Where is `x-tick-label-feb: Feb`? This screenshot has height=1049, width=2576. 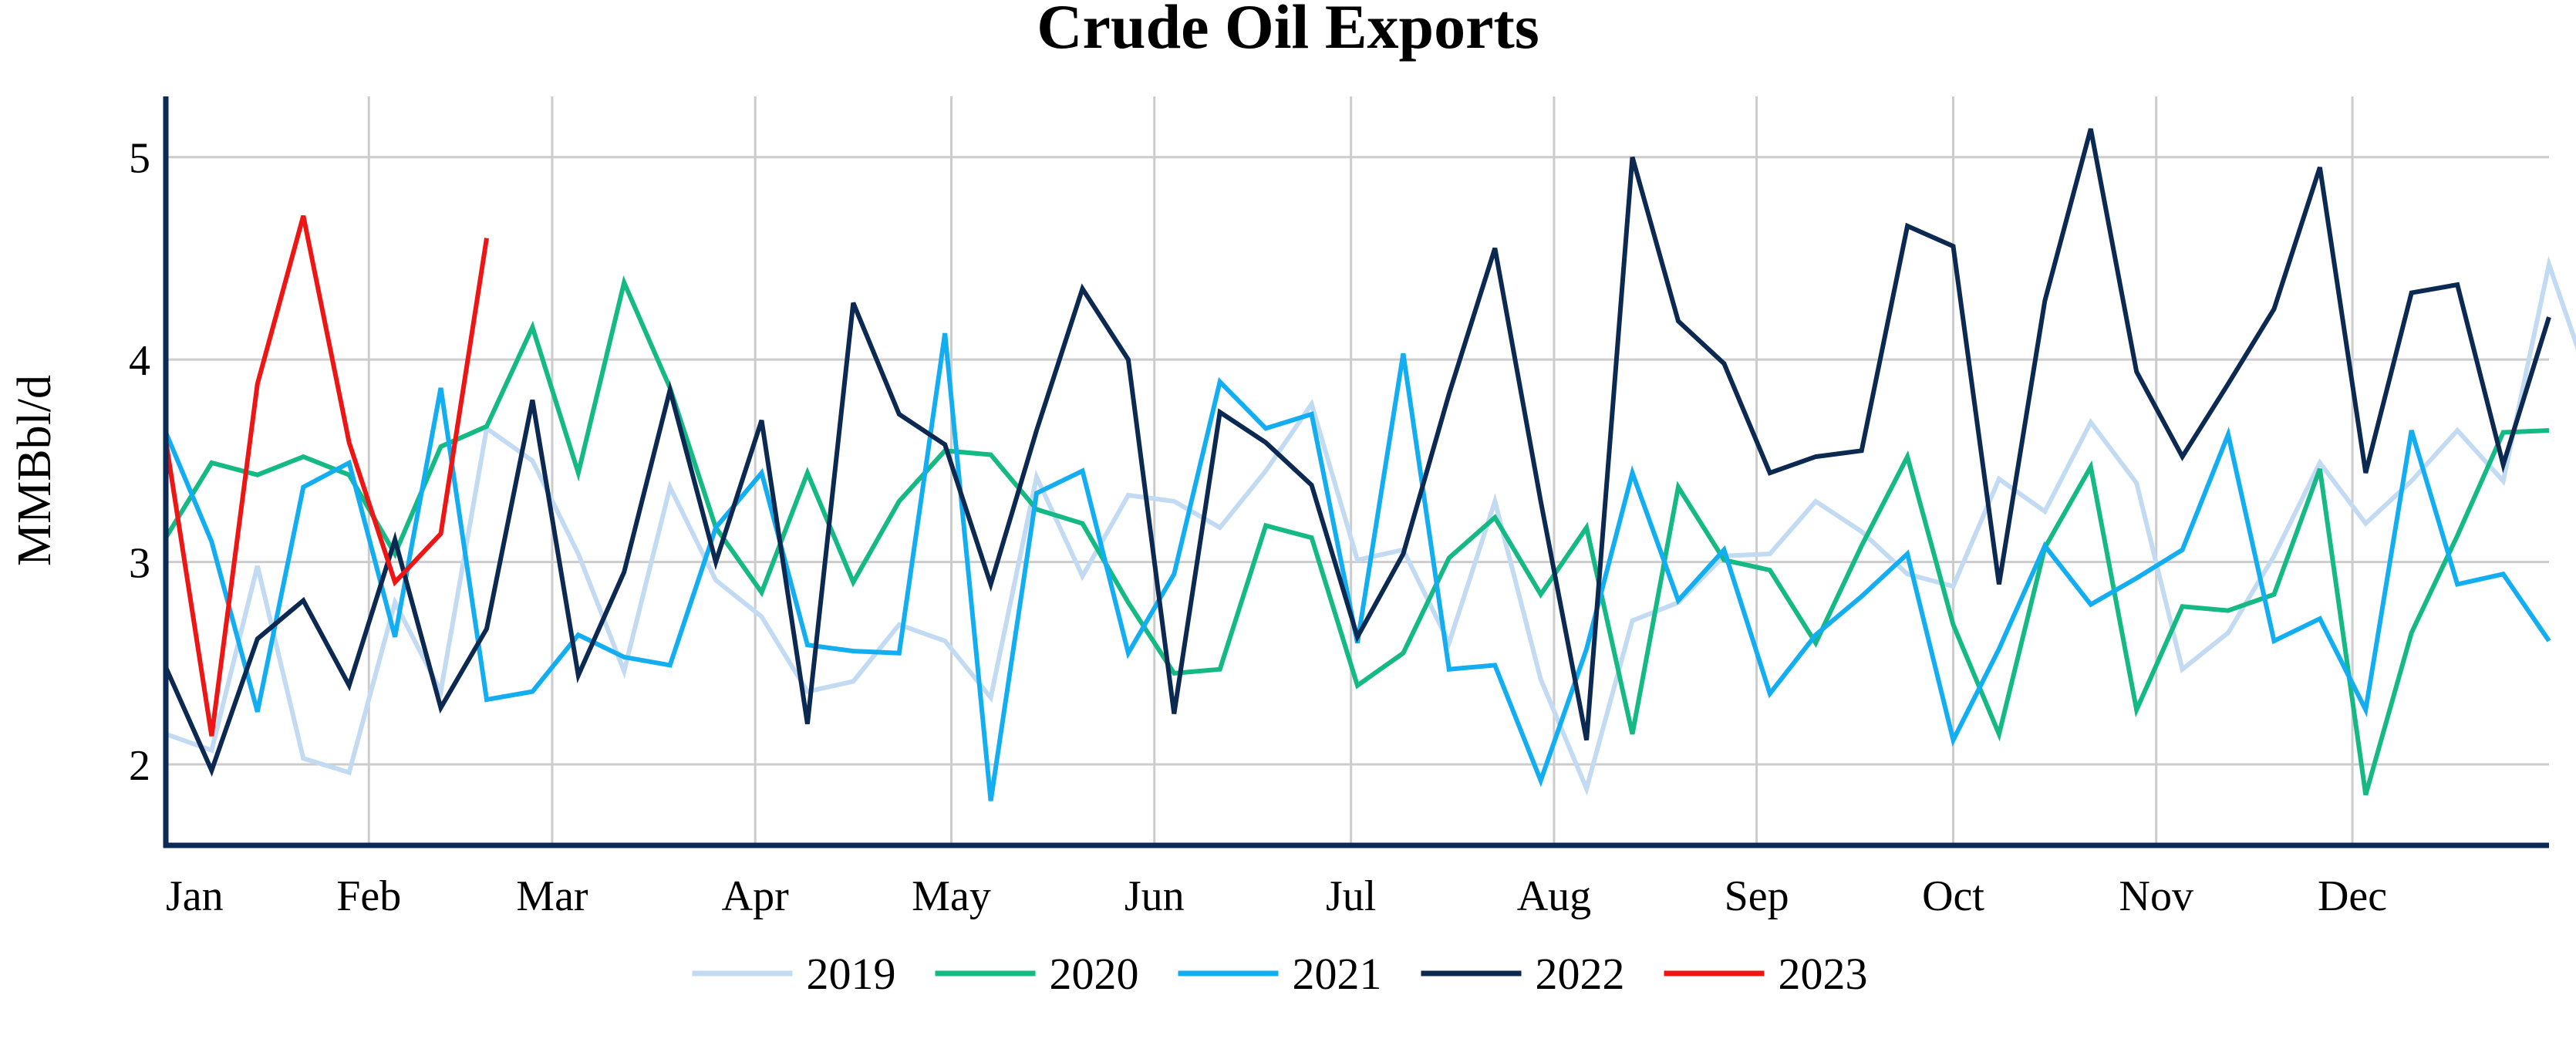
x-tick-label-feb: Feb is located at coordinates (368, 896).